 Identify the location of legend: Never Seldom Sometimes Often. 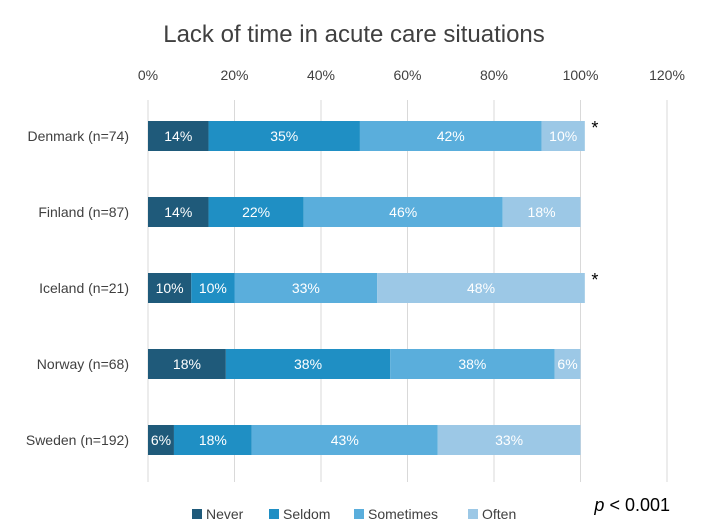
(354, 514).